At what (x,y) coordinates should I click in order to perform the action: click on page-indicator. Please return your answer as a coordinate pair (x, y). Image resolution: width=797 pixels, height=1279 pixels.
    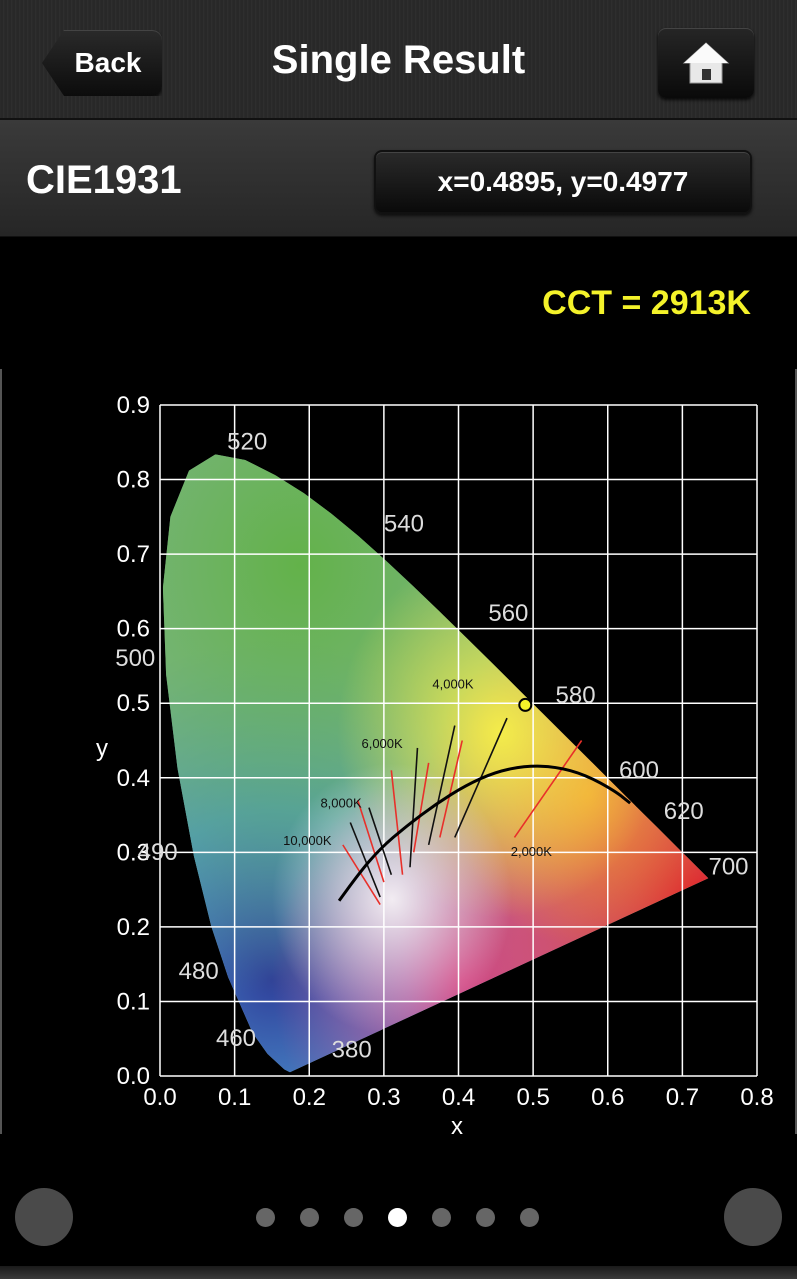
    Looking at the image, I should click on (397, 1217).